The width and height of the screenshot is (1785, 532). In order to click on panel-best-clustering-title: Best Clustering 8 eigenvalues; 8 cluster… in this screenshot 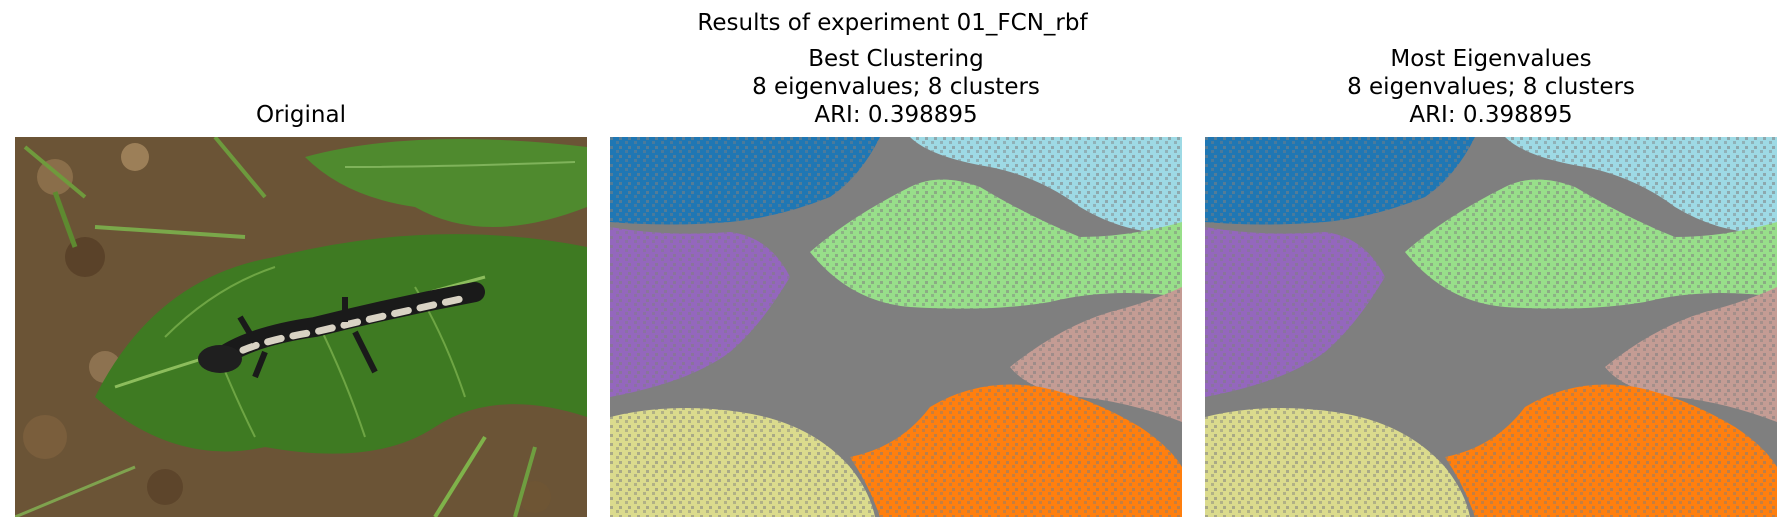, I will do `click(896, 87)`.